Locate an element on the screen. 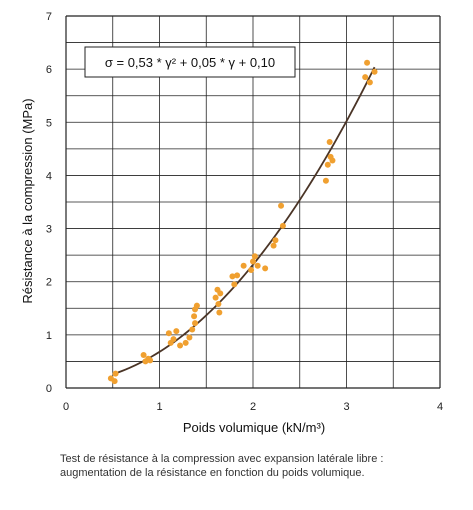 This screenshot has width=473, height=510. y-tick-label: 4 is located at coordinates (49, 176).